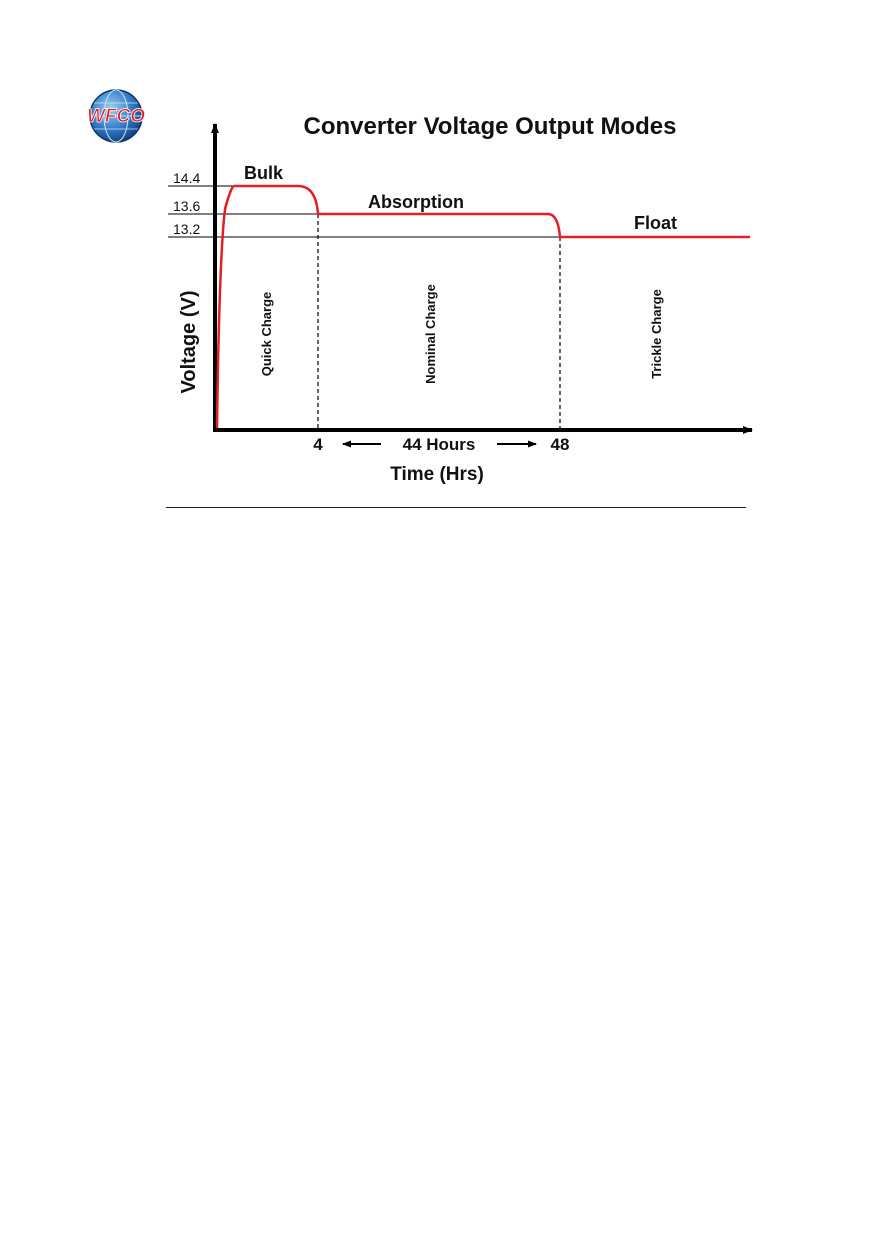  What do you see at coordinates (264, 173) in the screenshot?
I see `phase-label-bulk: Bulk` at bounding box center [264, 173].